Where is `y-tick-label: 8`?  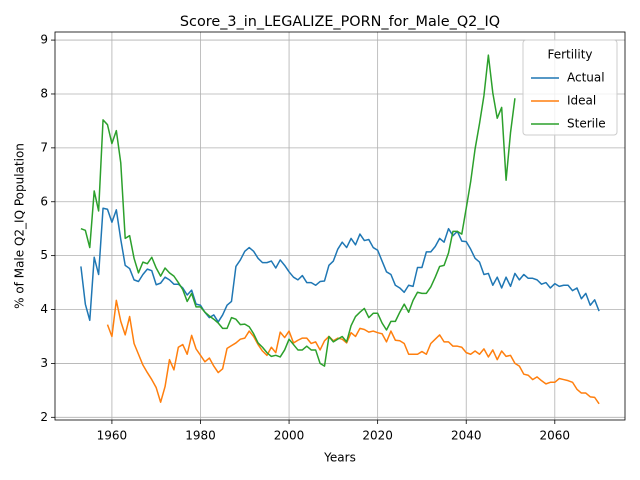
y-tick-label: 8 is located at coordinates (44, 93).